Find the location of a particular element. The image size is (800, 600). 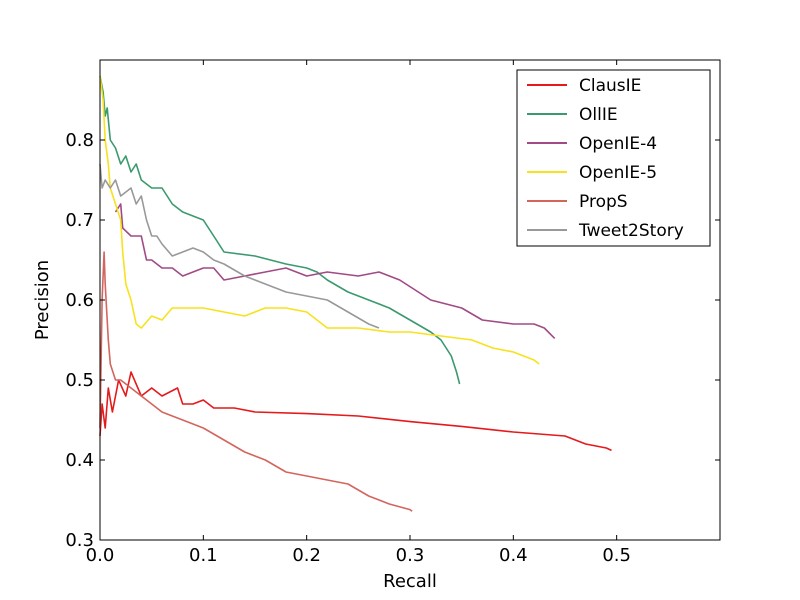

x-tick-label: 0.2 is located at coordinates (306, 555).